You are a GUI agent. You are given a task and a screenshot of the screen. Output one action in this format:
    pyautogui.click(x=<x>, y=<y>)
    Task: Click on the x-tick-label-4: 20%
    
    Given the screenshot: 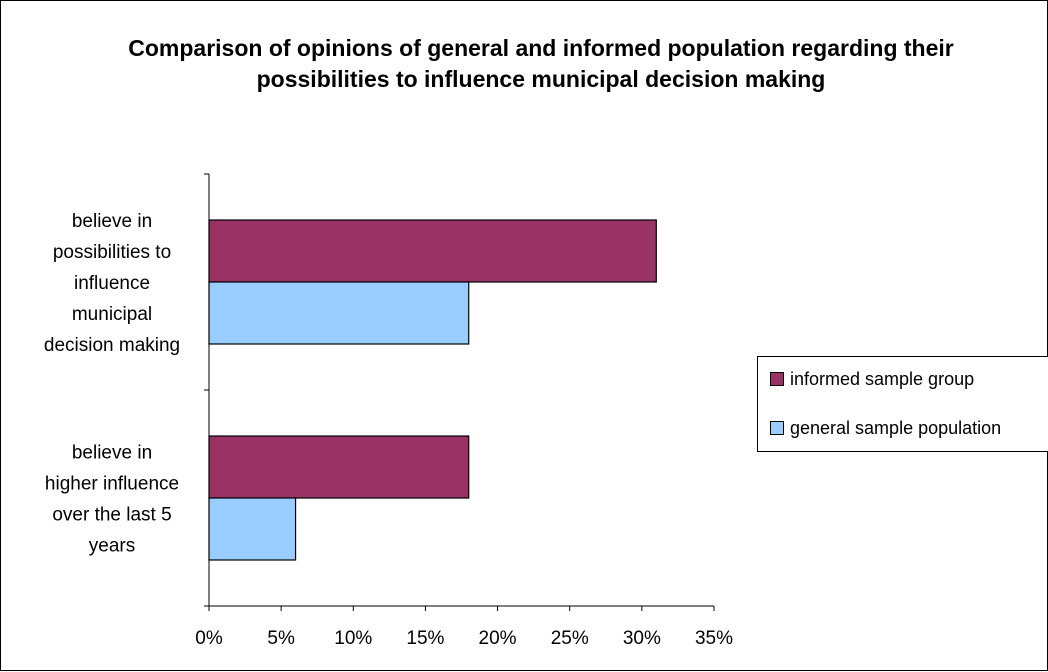 What is the action you would take?
    pyautogui.click(x=498, y=638)
    